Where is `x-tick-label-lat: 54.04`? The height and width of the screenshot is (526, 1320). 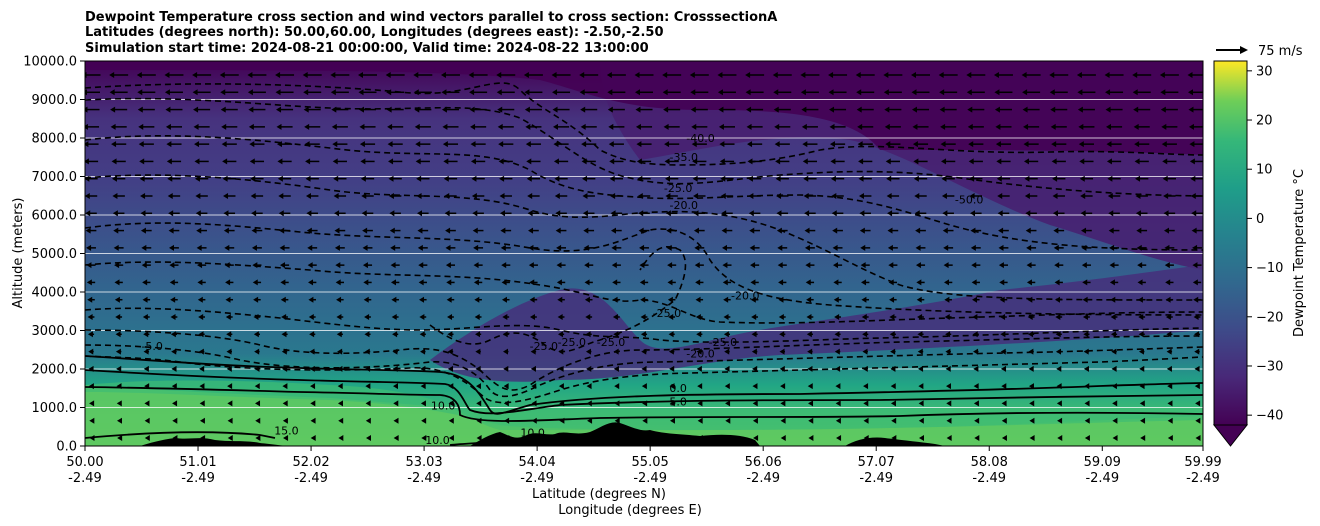
x-tick-label-lat: 54.04 is located at coordinates (537, 462).